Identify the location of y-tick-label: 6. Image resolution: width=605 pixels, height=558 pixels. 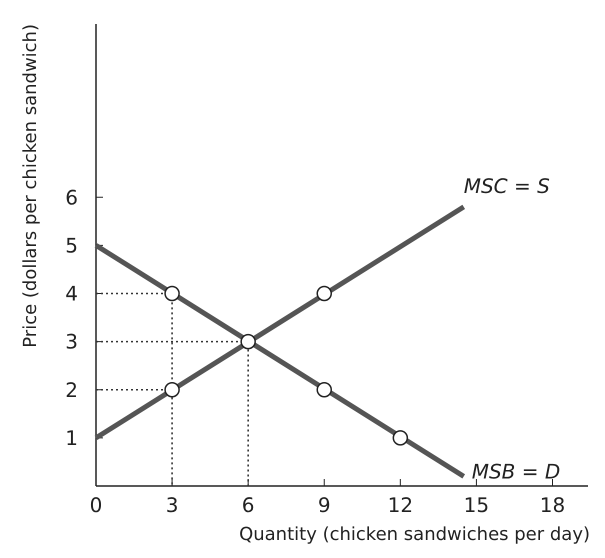
(71, 197).